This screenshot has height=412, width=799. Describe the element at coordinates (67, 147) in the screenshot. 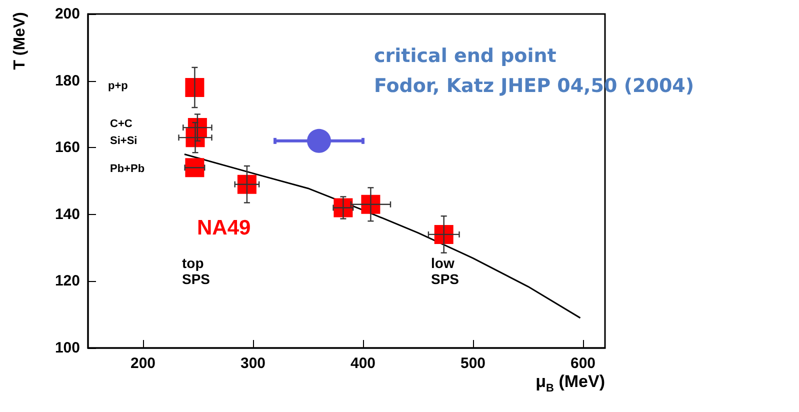

I see `y-tick-label: 160` at that location.